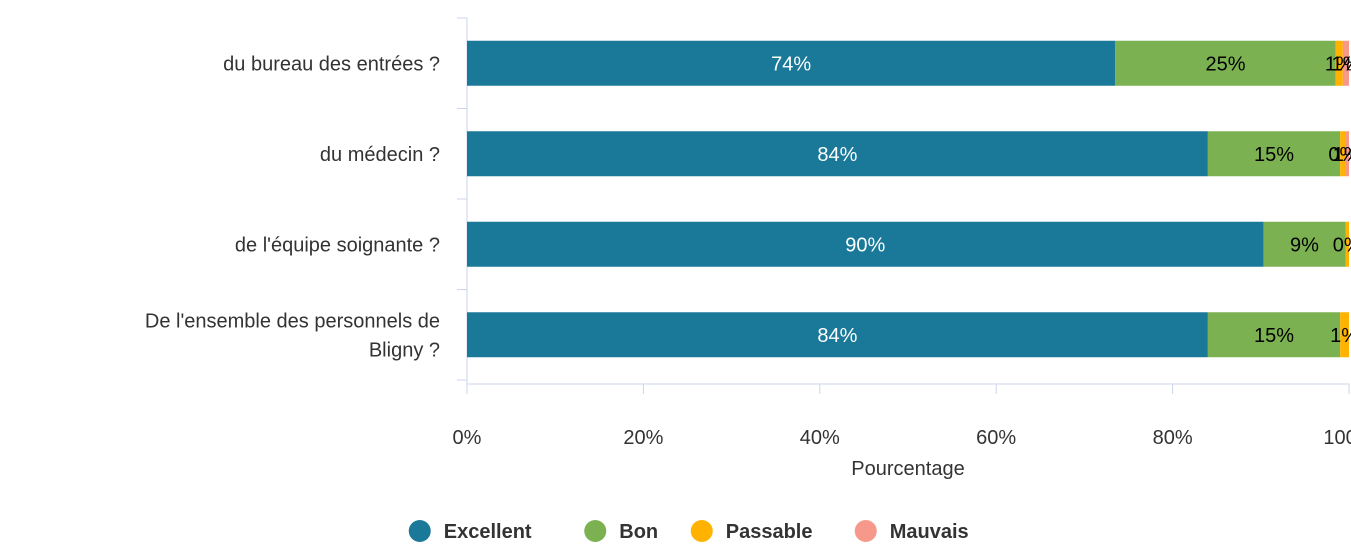 The image size is (1351, 545). Describe the element at coordinates (820, 438) in the screenshot. I see `x-tick-label: 40%` at that location.